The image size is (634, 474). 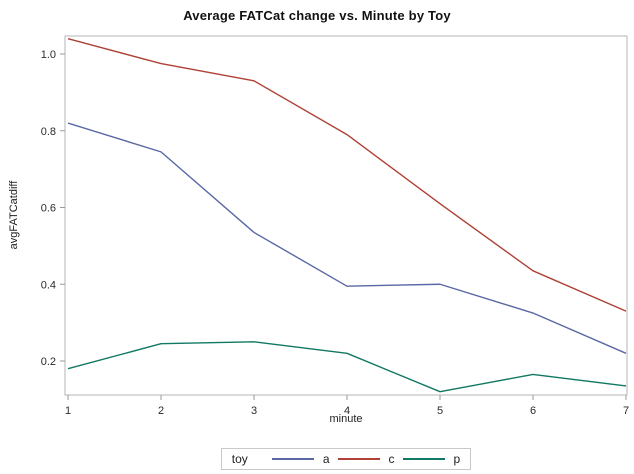 What do you see at coordinates (48, 132) in the screenshot?
I see `y-tick-label: 0.8` at bounding box center [48, 132].